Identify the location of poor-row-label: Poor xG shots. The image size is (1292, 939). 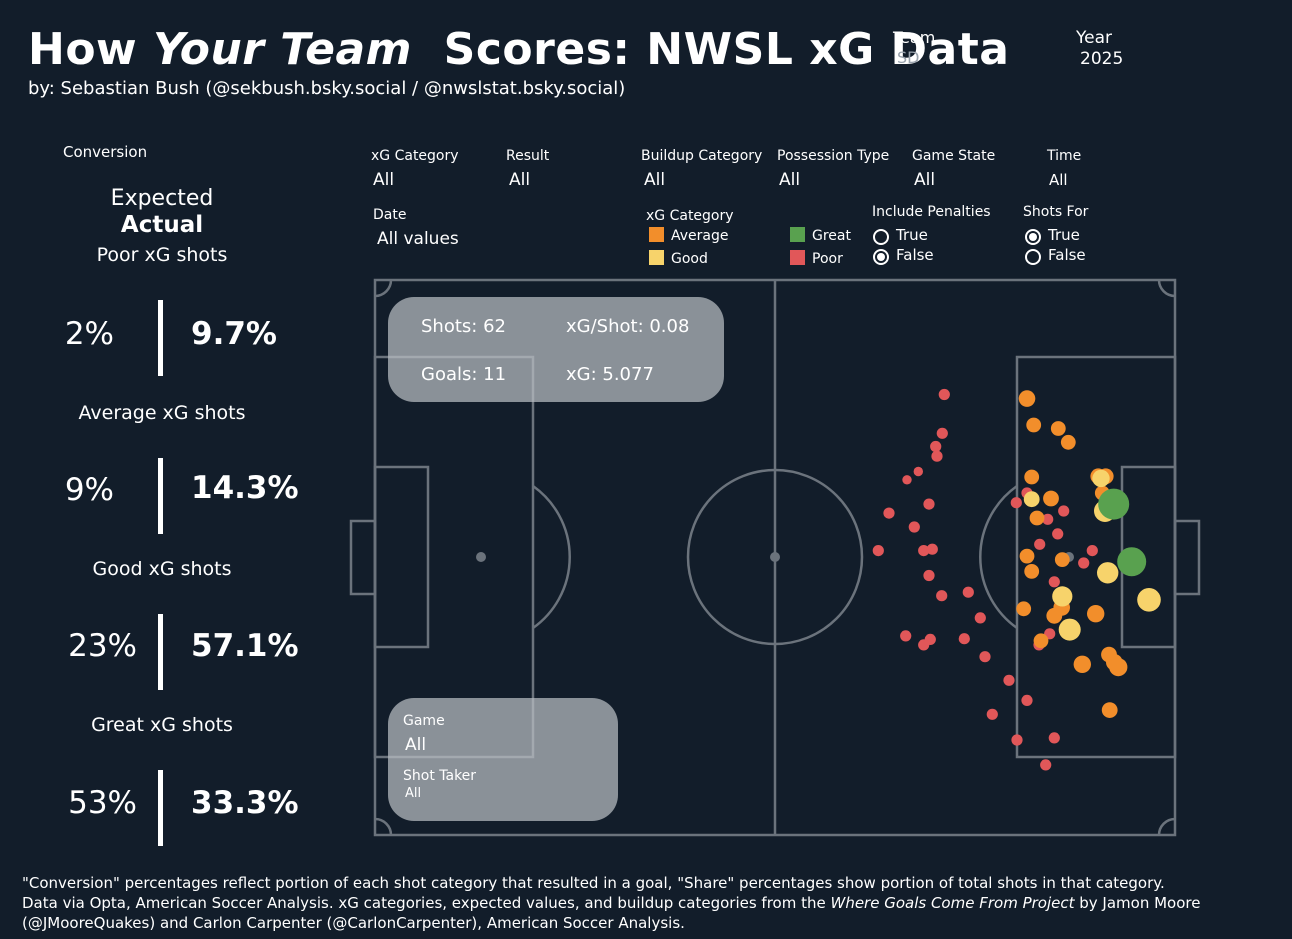
(162, 255).